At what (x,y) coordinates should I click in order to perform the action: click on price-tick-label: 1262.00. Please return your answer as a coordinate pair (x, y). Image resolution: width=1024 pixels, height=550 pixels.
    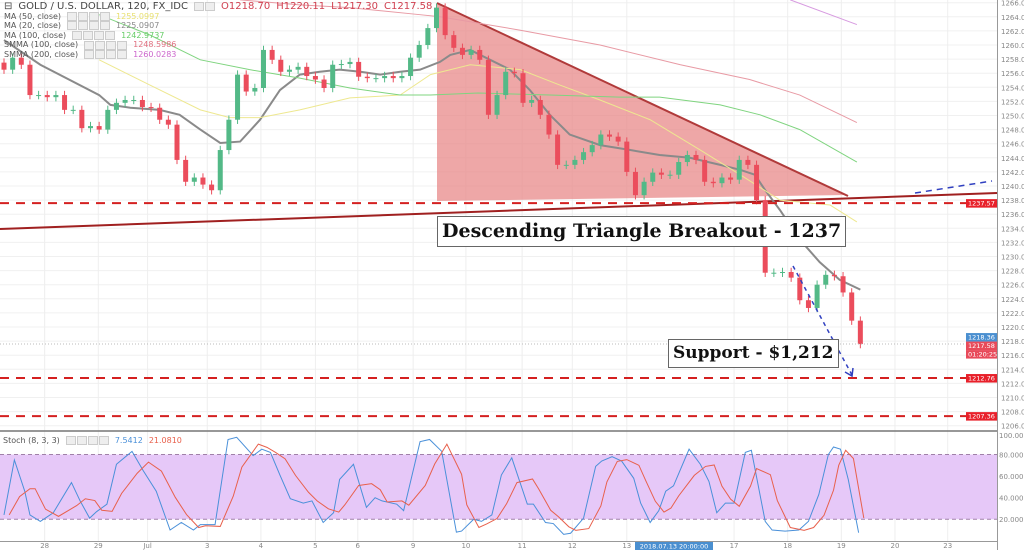
    Looking at the image, I should click on (1012, 32).